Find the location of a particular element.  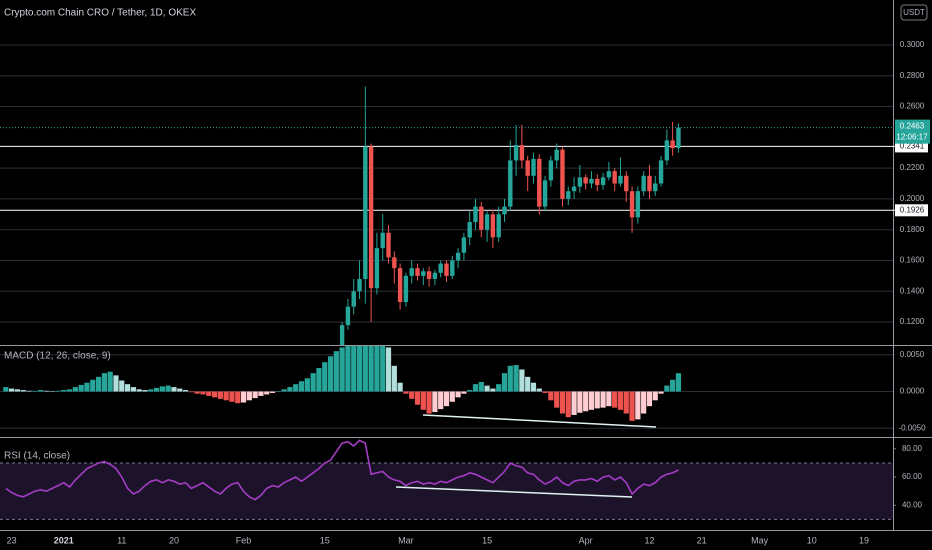

macd-title: MACD (12, 26, close, 9) is located at coordinates (57, 356).